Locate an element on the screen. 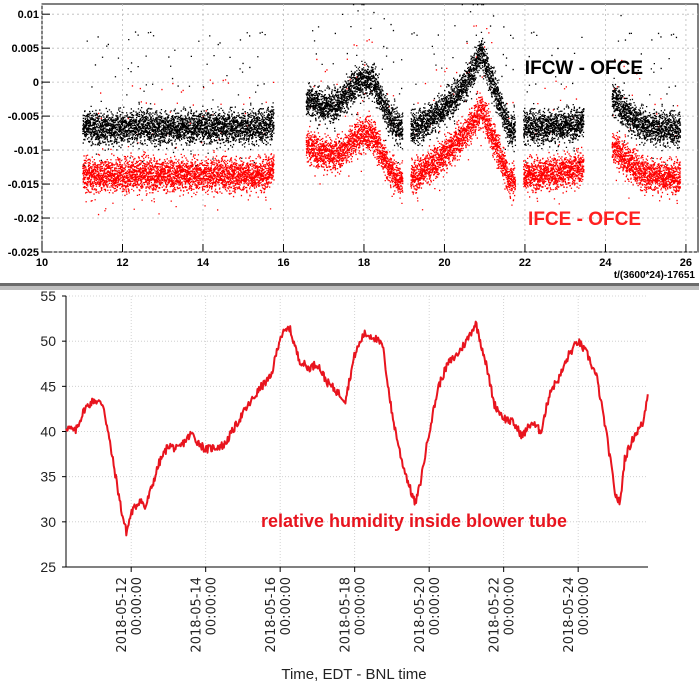 This screenshot has width=699, height=683. bottom-x-axis-label: Time, EDT - BNL time is located at coordinates (353, 674).